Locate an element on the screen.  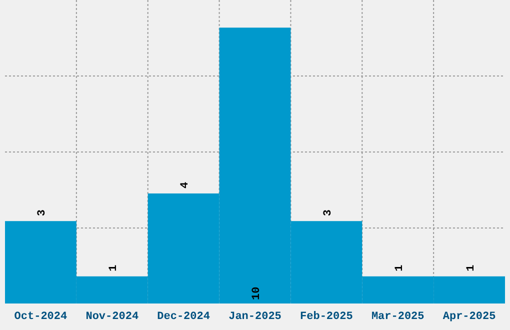
data-label: 10 is located at coordinates (257, 293).